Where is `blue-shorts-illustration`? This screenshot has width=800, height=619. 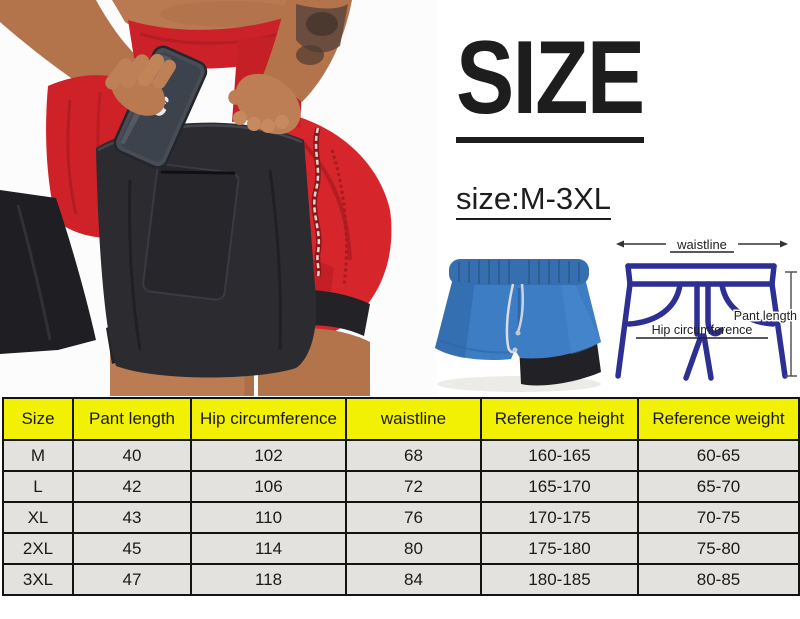 blue-shorts-illustration is located at coordinates (518, 325).